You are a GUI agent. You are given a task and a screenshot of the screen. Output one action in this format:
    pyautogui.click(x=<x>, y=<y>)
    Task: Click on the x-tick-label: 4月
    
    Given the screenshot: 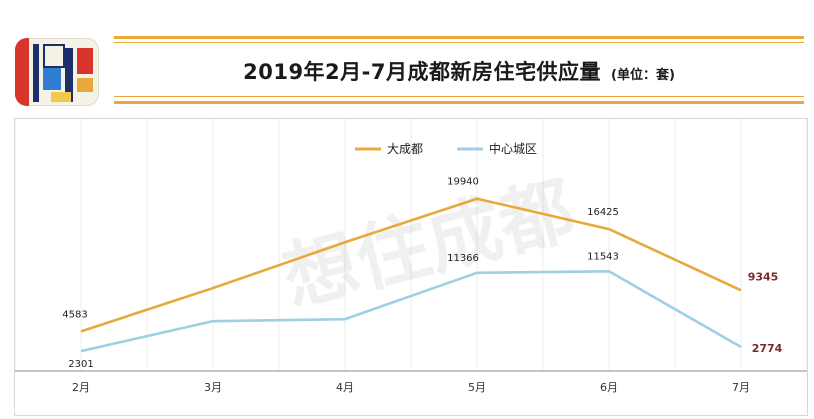 What is the action you would take?
    pyautogui.click(x=345, y=387)
    